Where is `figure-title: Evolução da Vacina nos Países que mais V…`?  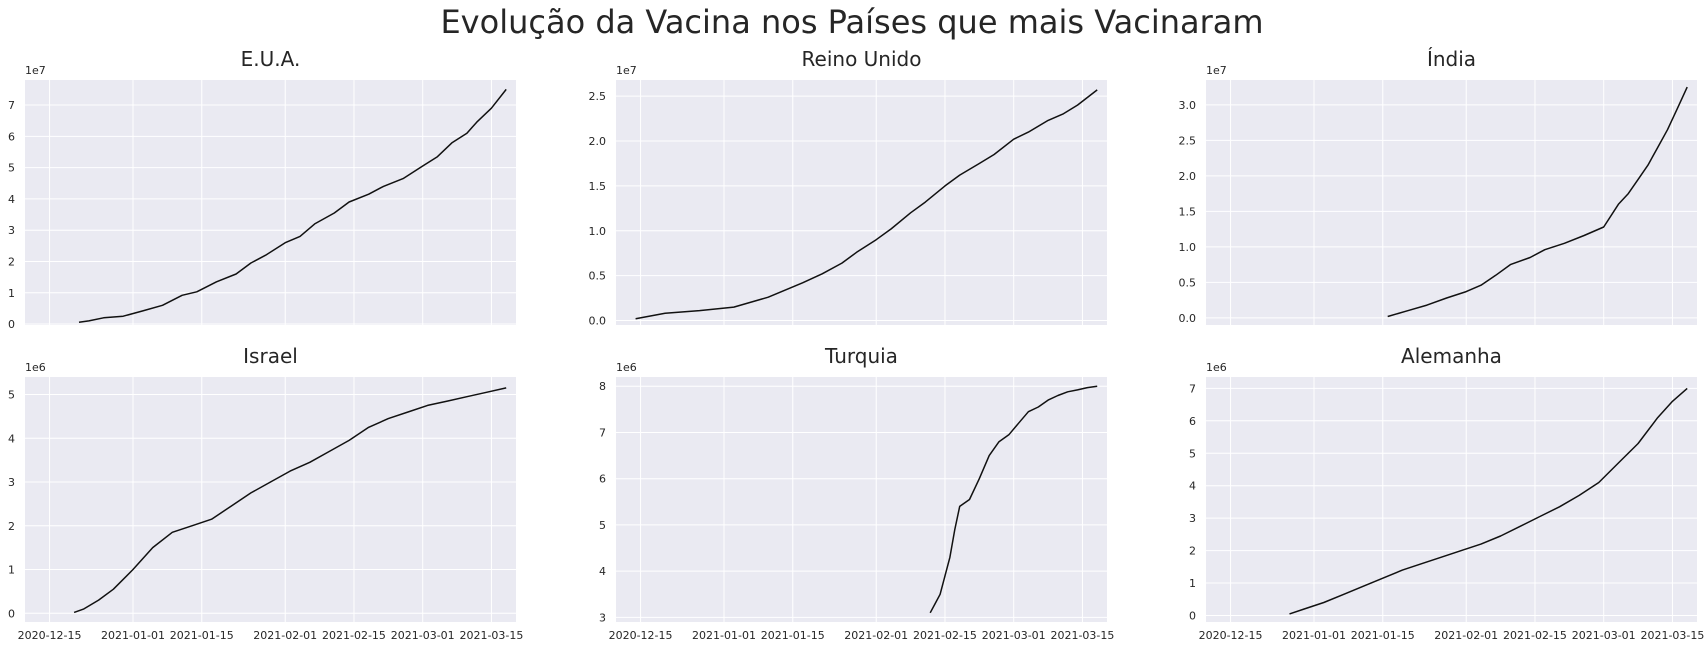 figure-title: Evolução da Vacina nos Países que mais V… is located at coordinates (852, 22).